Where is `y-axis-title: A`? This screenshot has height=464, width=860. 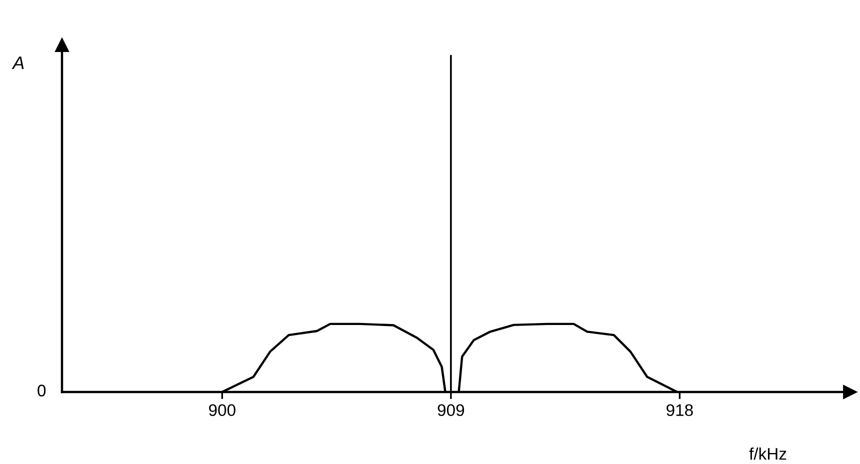
y-axis-title: A is located at coordinates (18, 63).